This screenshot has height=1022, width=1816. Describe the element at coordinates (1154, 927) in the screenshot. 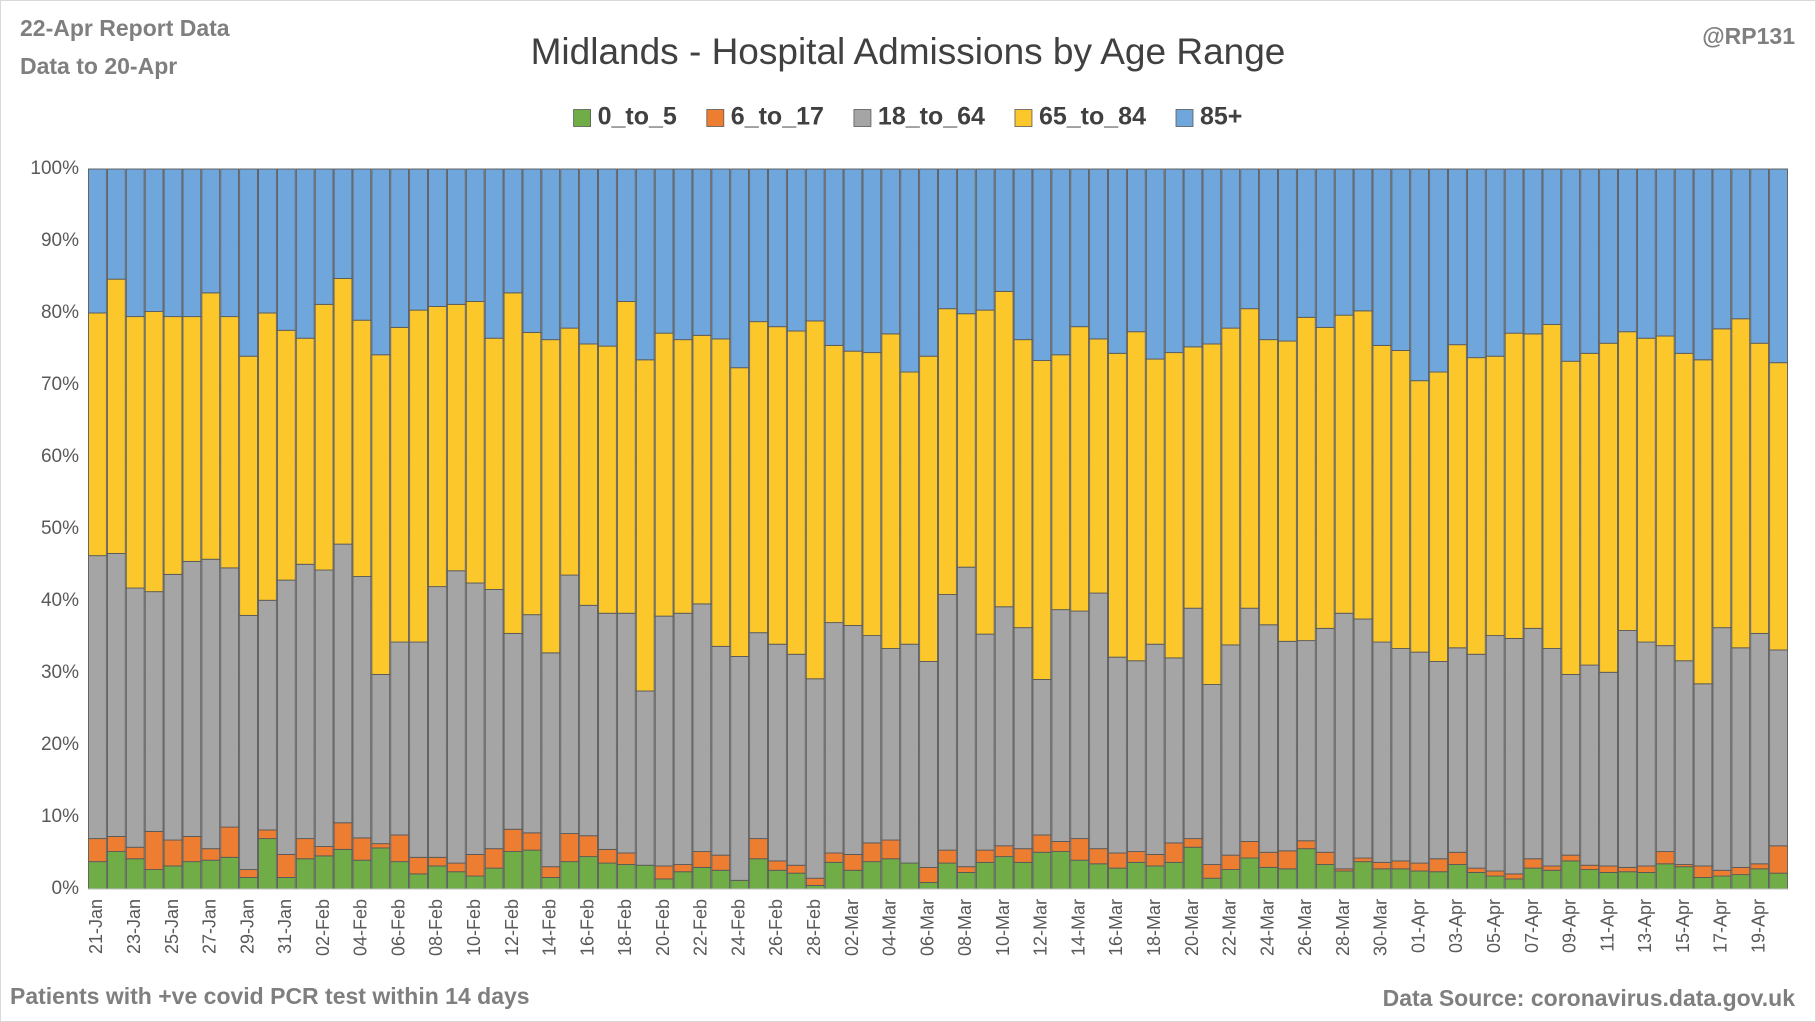

I see `x-tick-label: 18-Mar` at that location.